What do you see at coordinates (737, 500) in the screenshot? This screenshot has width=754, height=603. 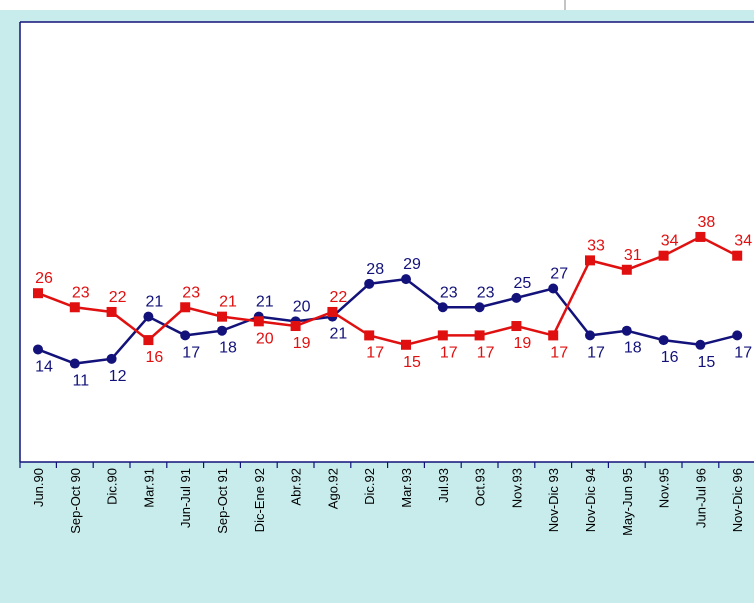 I see `x-tick-label: Nov-Dic 96` at bounding box center [737, 500].